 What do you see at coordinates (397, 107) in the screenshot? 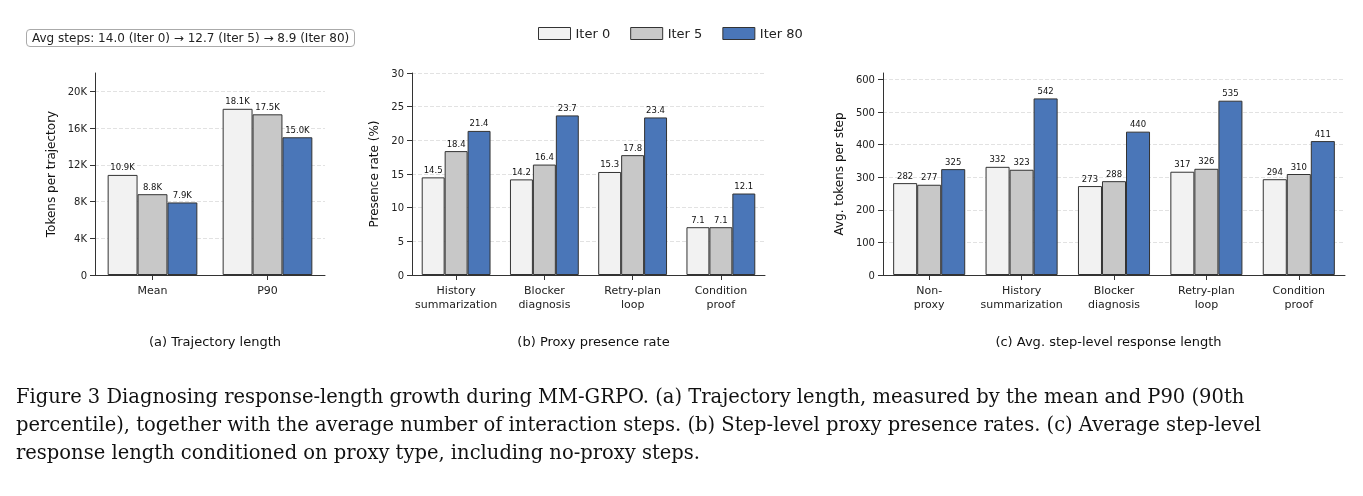
I see `y-tick-label: 25` at bounding box center [397, 107].